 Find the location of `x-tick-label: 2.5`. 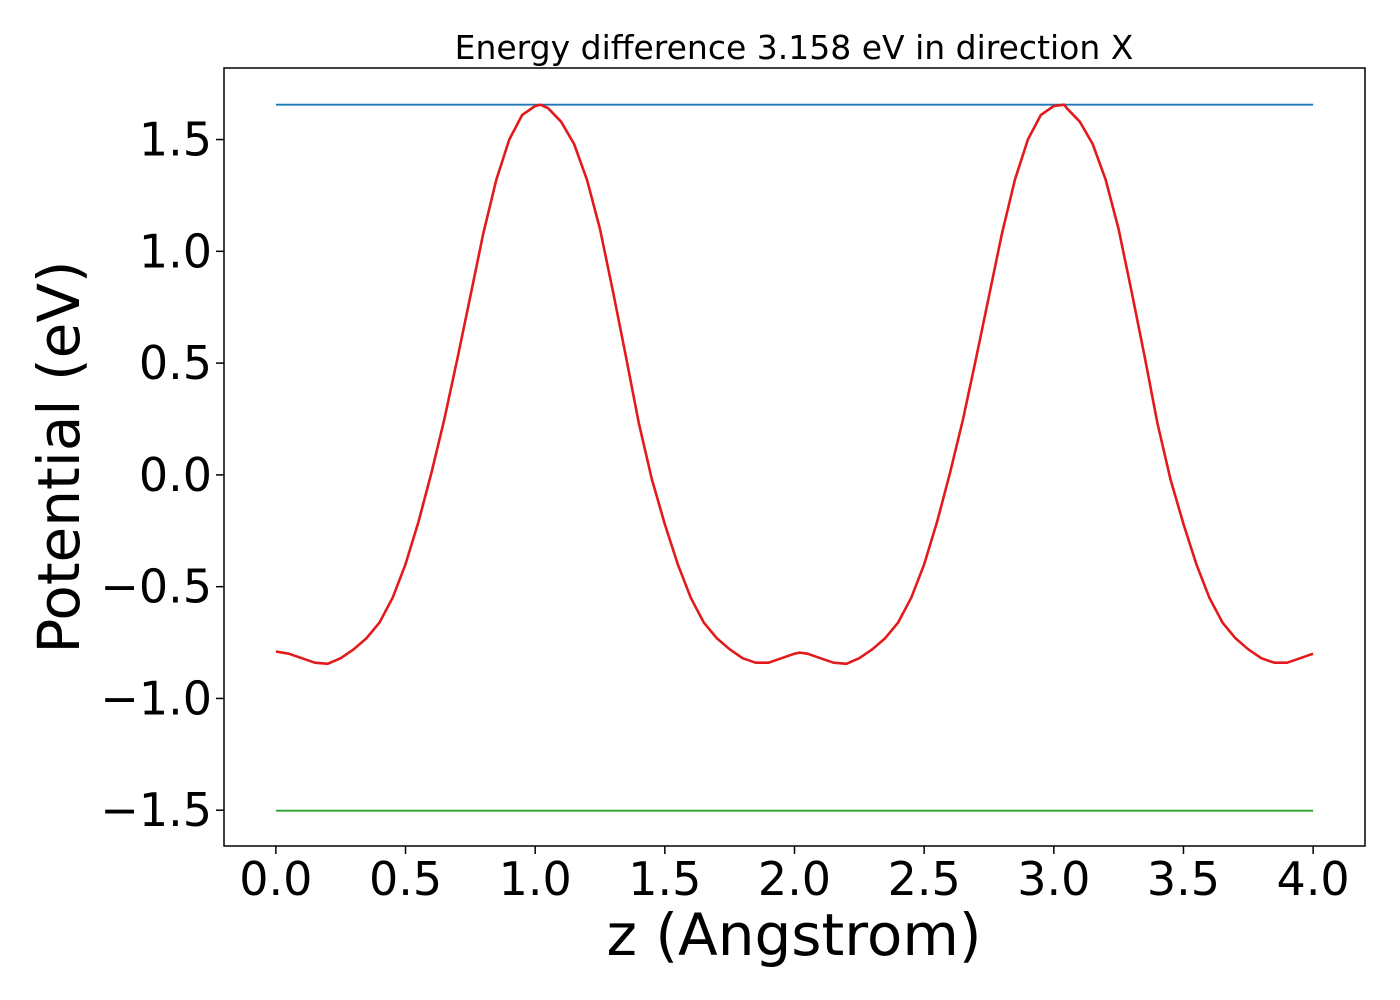

x-tick-label: 2.5 is located at coordinates (924, 879).